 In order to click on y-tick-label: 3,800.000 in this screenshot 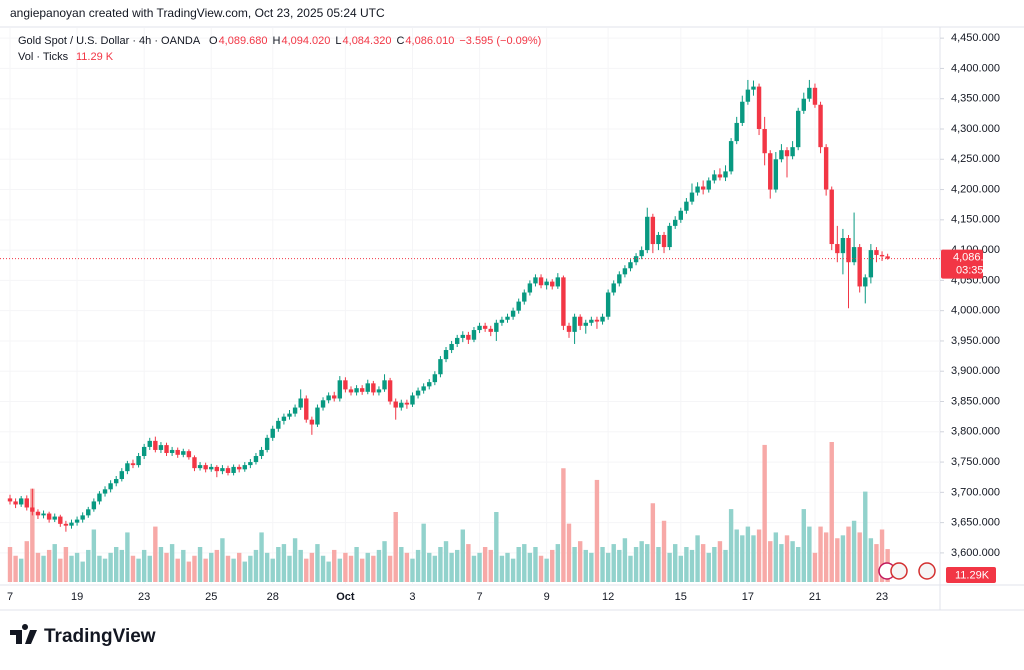, I will do `click(975, 432)`.